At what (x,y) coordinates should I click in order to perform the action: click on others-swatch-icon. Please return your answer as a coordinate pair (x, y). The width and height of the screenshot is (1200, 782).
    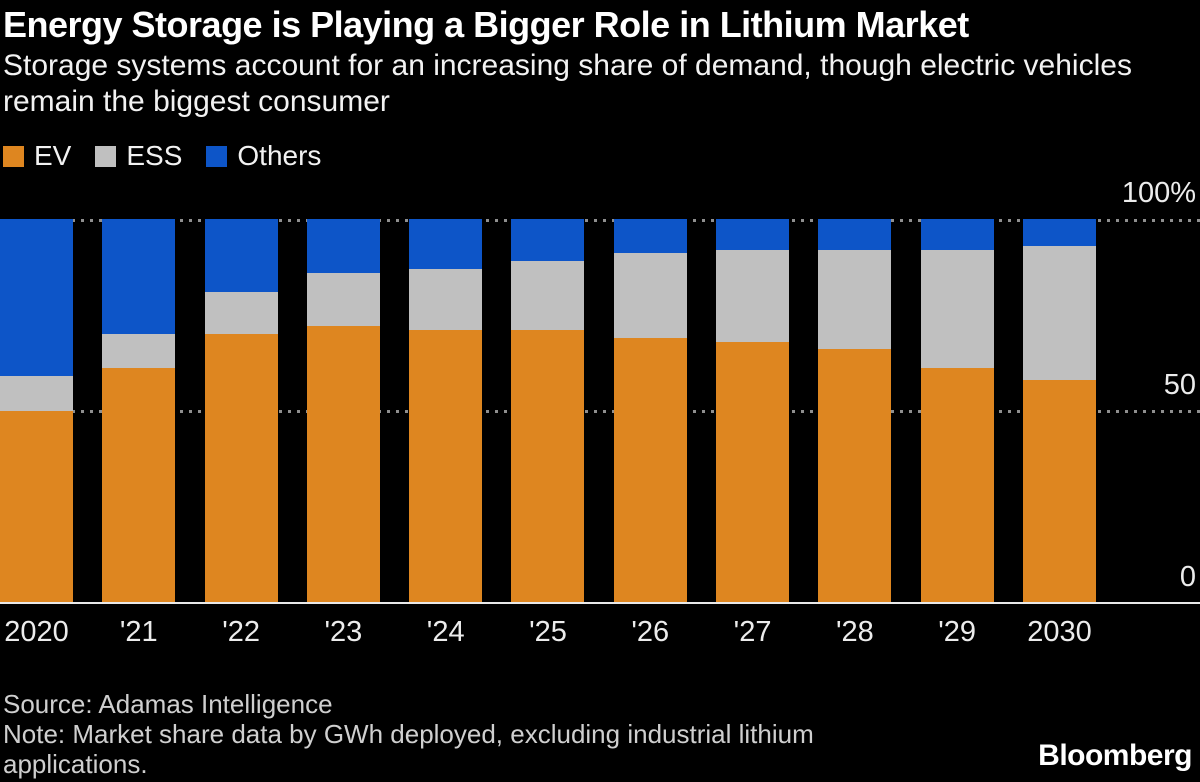
    Looking at the image, I should click on (217, 156).